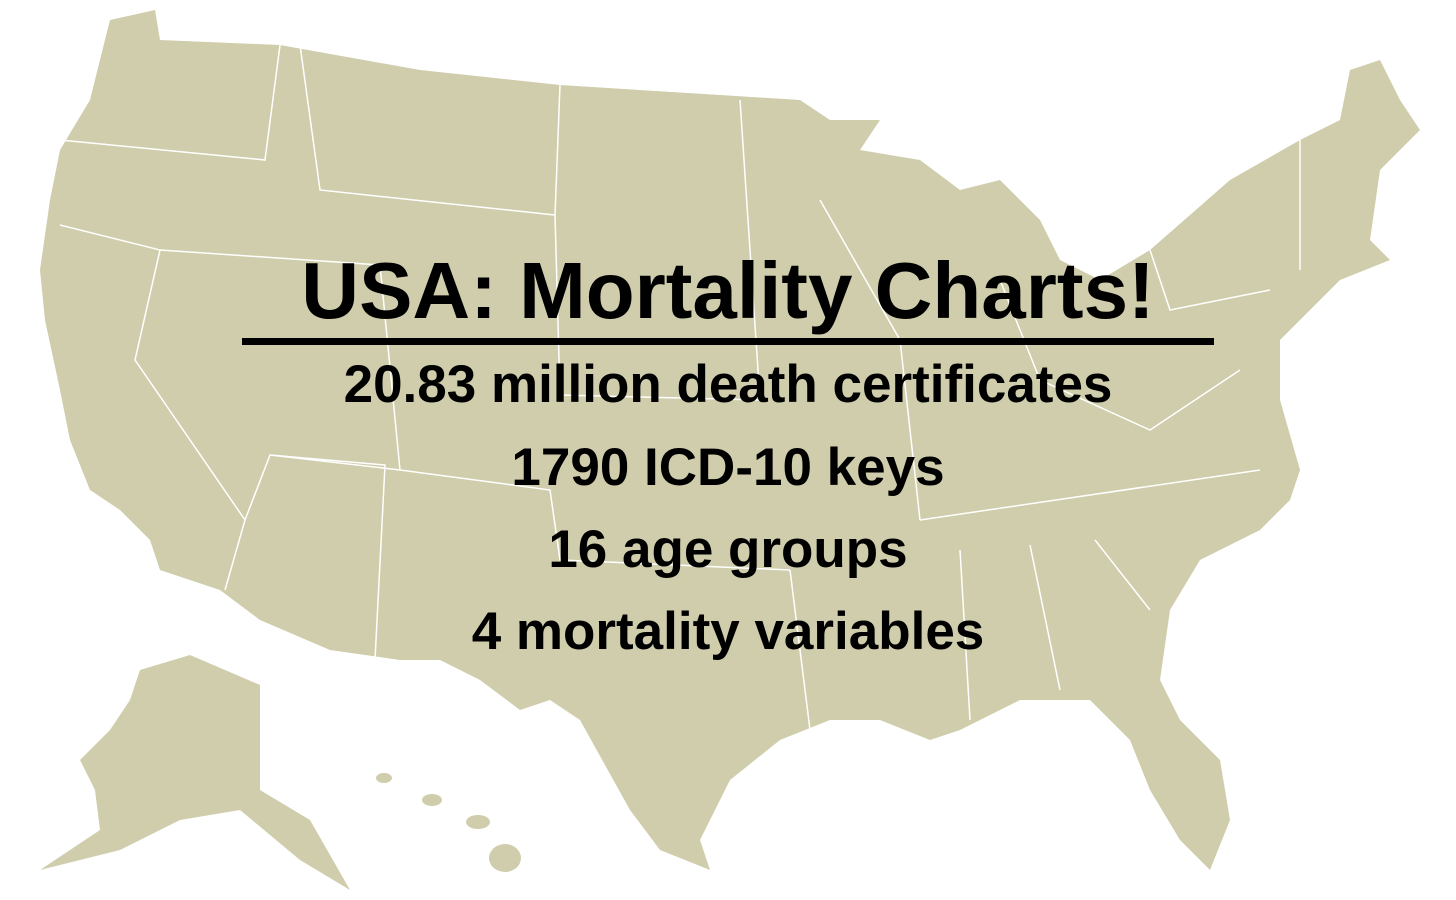 The width and height of the screenshot is (1456, 900). I want to click on alaska, so click(195, 772).